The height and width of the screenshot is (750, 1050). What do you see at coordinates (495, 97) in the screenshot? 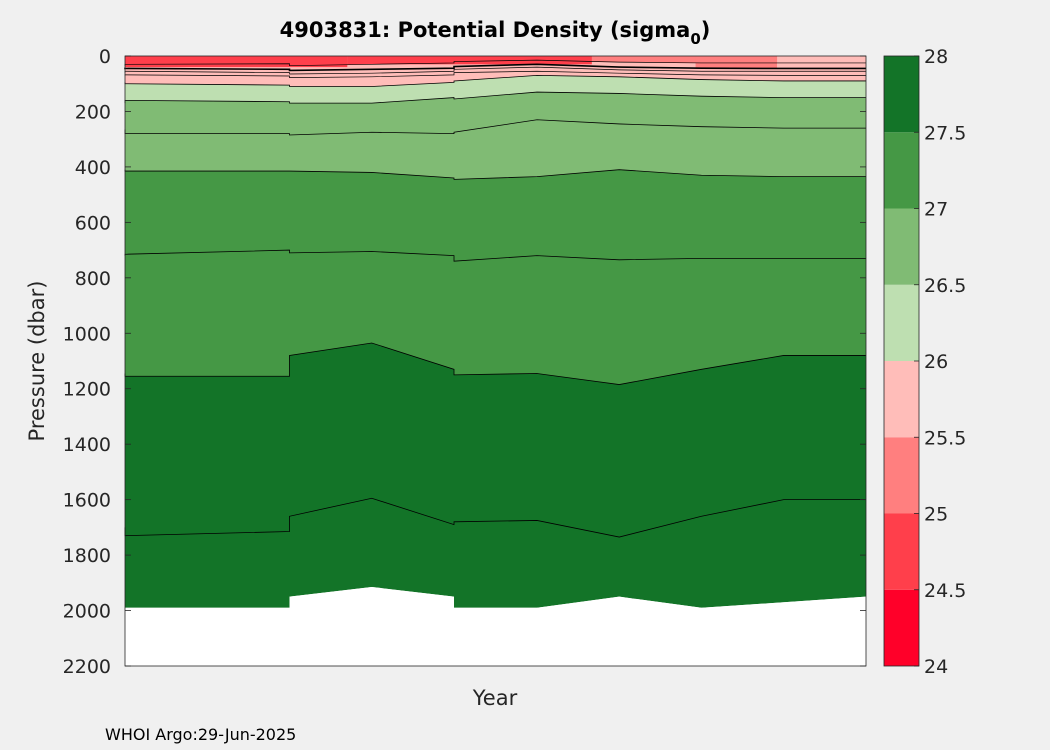
I see `contour-line-26.3` at bounding box center [495, 97].